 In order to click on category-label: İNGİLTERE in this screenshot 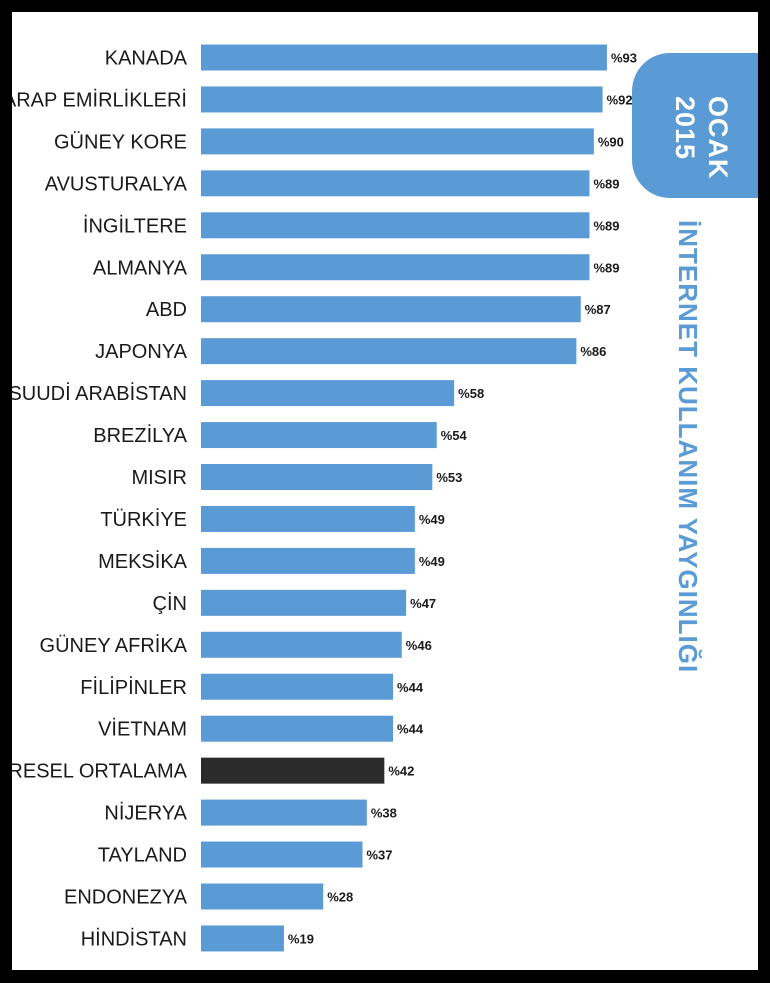, I will do `click(135, 225)`.